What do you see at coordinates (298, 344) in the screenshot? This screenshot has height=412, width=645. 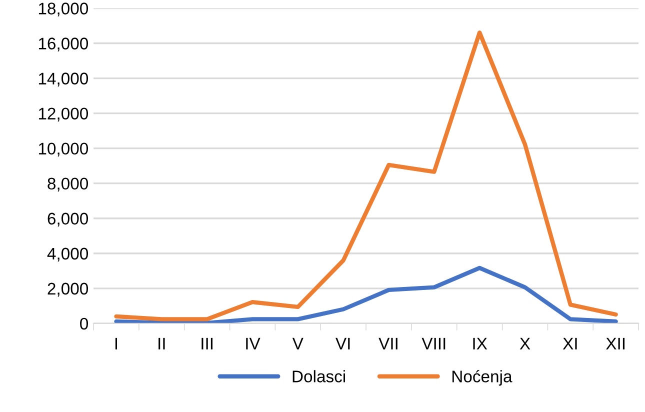 I see `x-tick-label: V` at bounding box center [298, 344].